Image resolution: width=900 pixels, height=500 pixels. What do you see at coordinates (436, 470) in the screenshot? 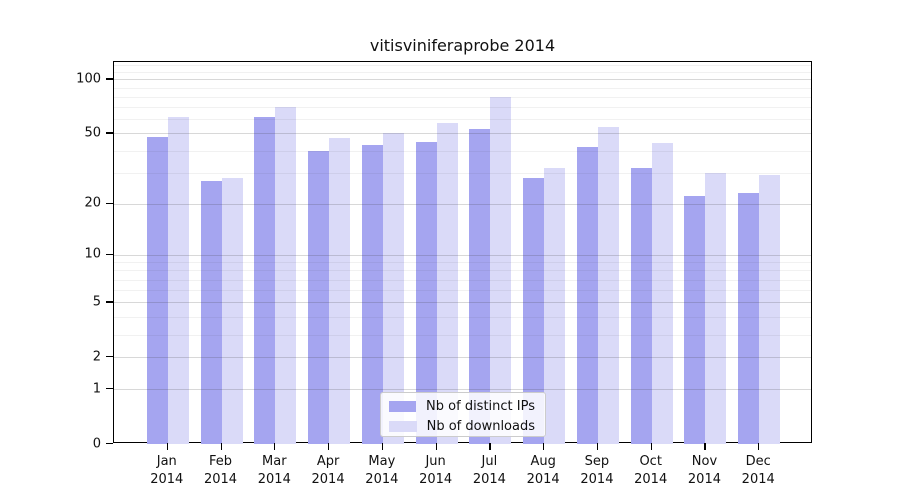
I see `x-tick-label-jun: Jun 2014` at bounding box center [436, 470].